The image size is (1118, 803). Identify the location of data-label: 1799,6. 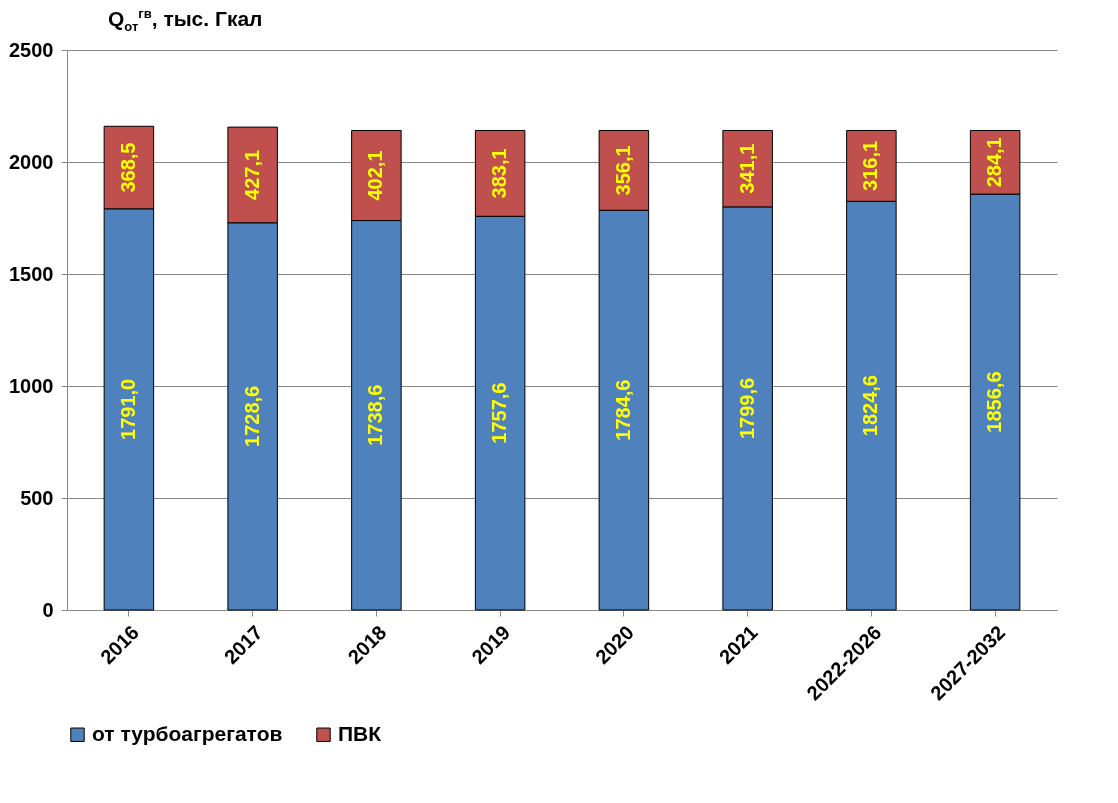
(746, 408).